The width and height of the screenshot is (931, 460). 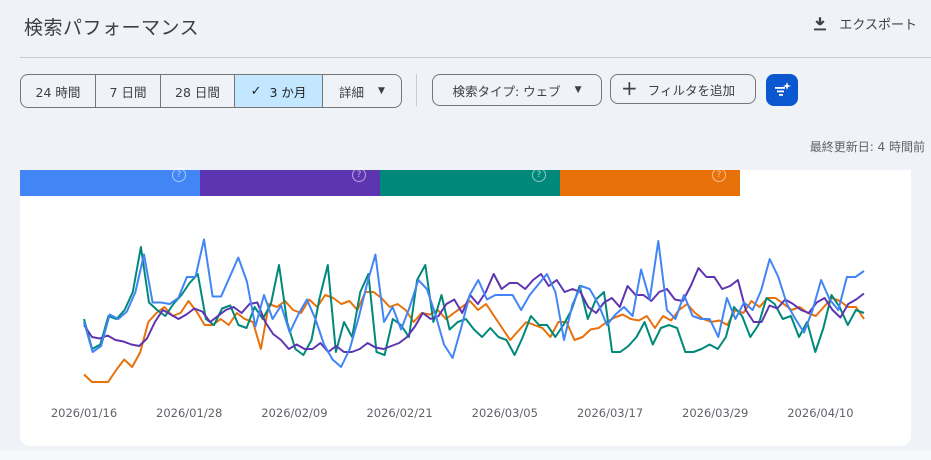 What do you see at coordinates (820, 23) in the screenshot?
I see `download-icon` at bounding box center [820, 23].